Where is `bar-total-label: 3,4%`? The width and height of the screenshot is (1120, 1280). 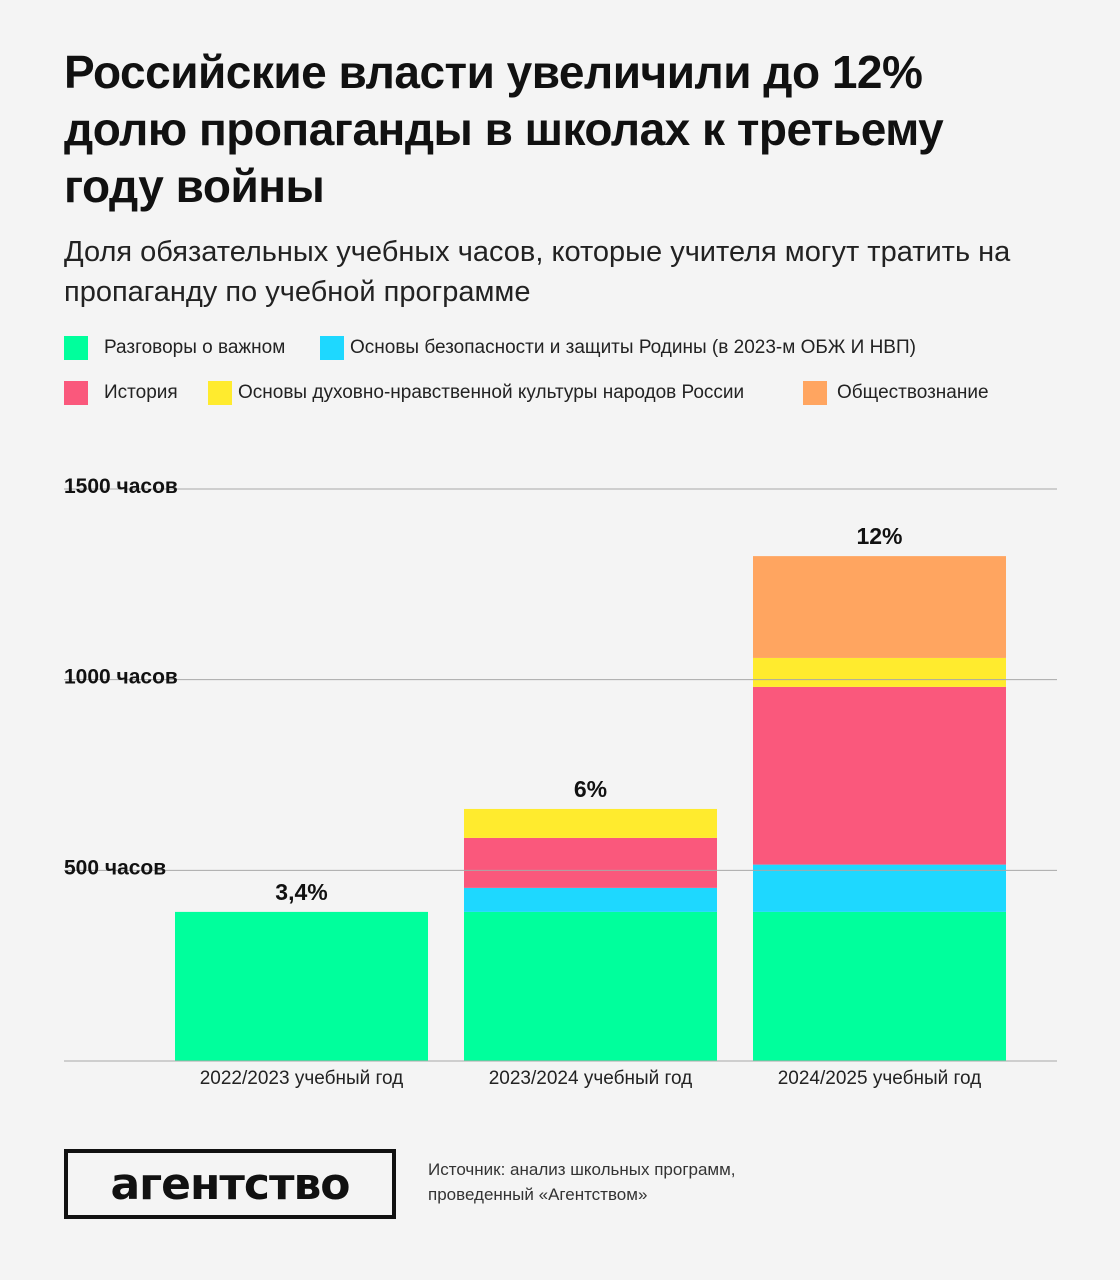
bar-total-label: 3,4% is located at coordinates (301, 892).